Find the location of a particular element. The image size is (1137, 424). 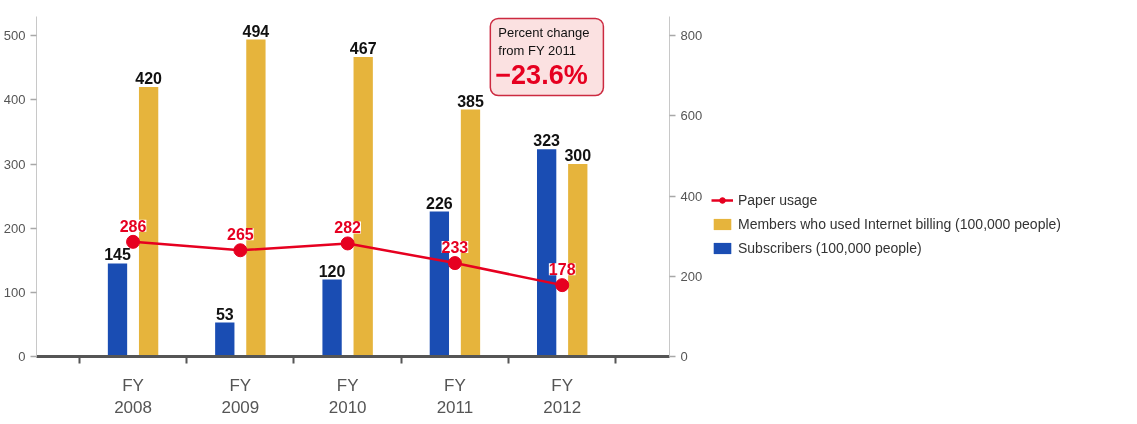

data-label: 385 is located at coordinates (470, 101).